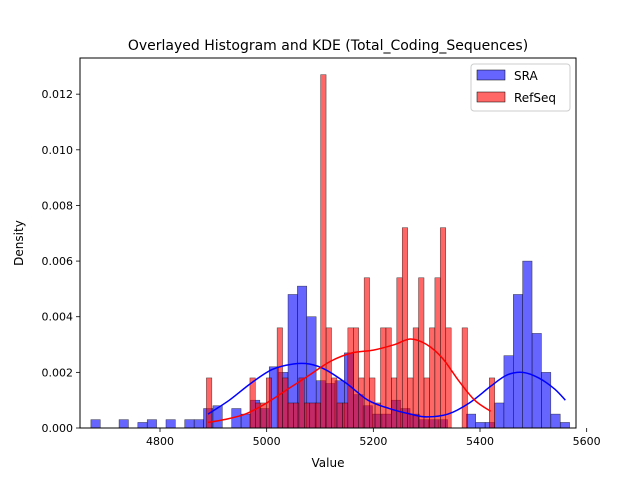 This screenshot has width=640, height=480. I want to click on y-tick-label: 0.004, so click(58, 317).